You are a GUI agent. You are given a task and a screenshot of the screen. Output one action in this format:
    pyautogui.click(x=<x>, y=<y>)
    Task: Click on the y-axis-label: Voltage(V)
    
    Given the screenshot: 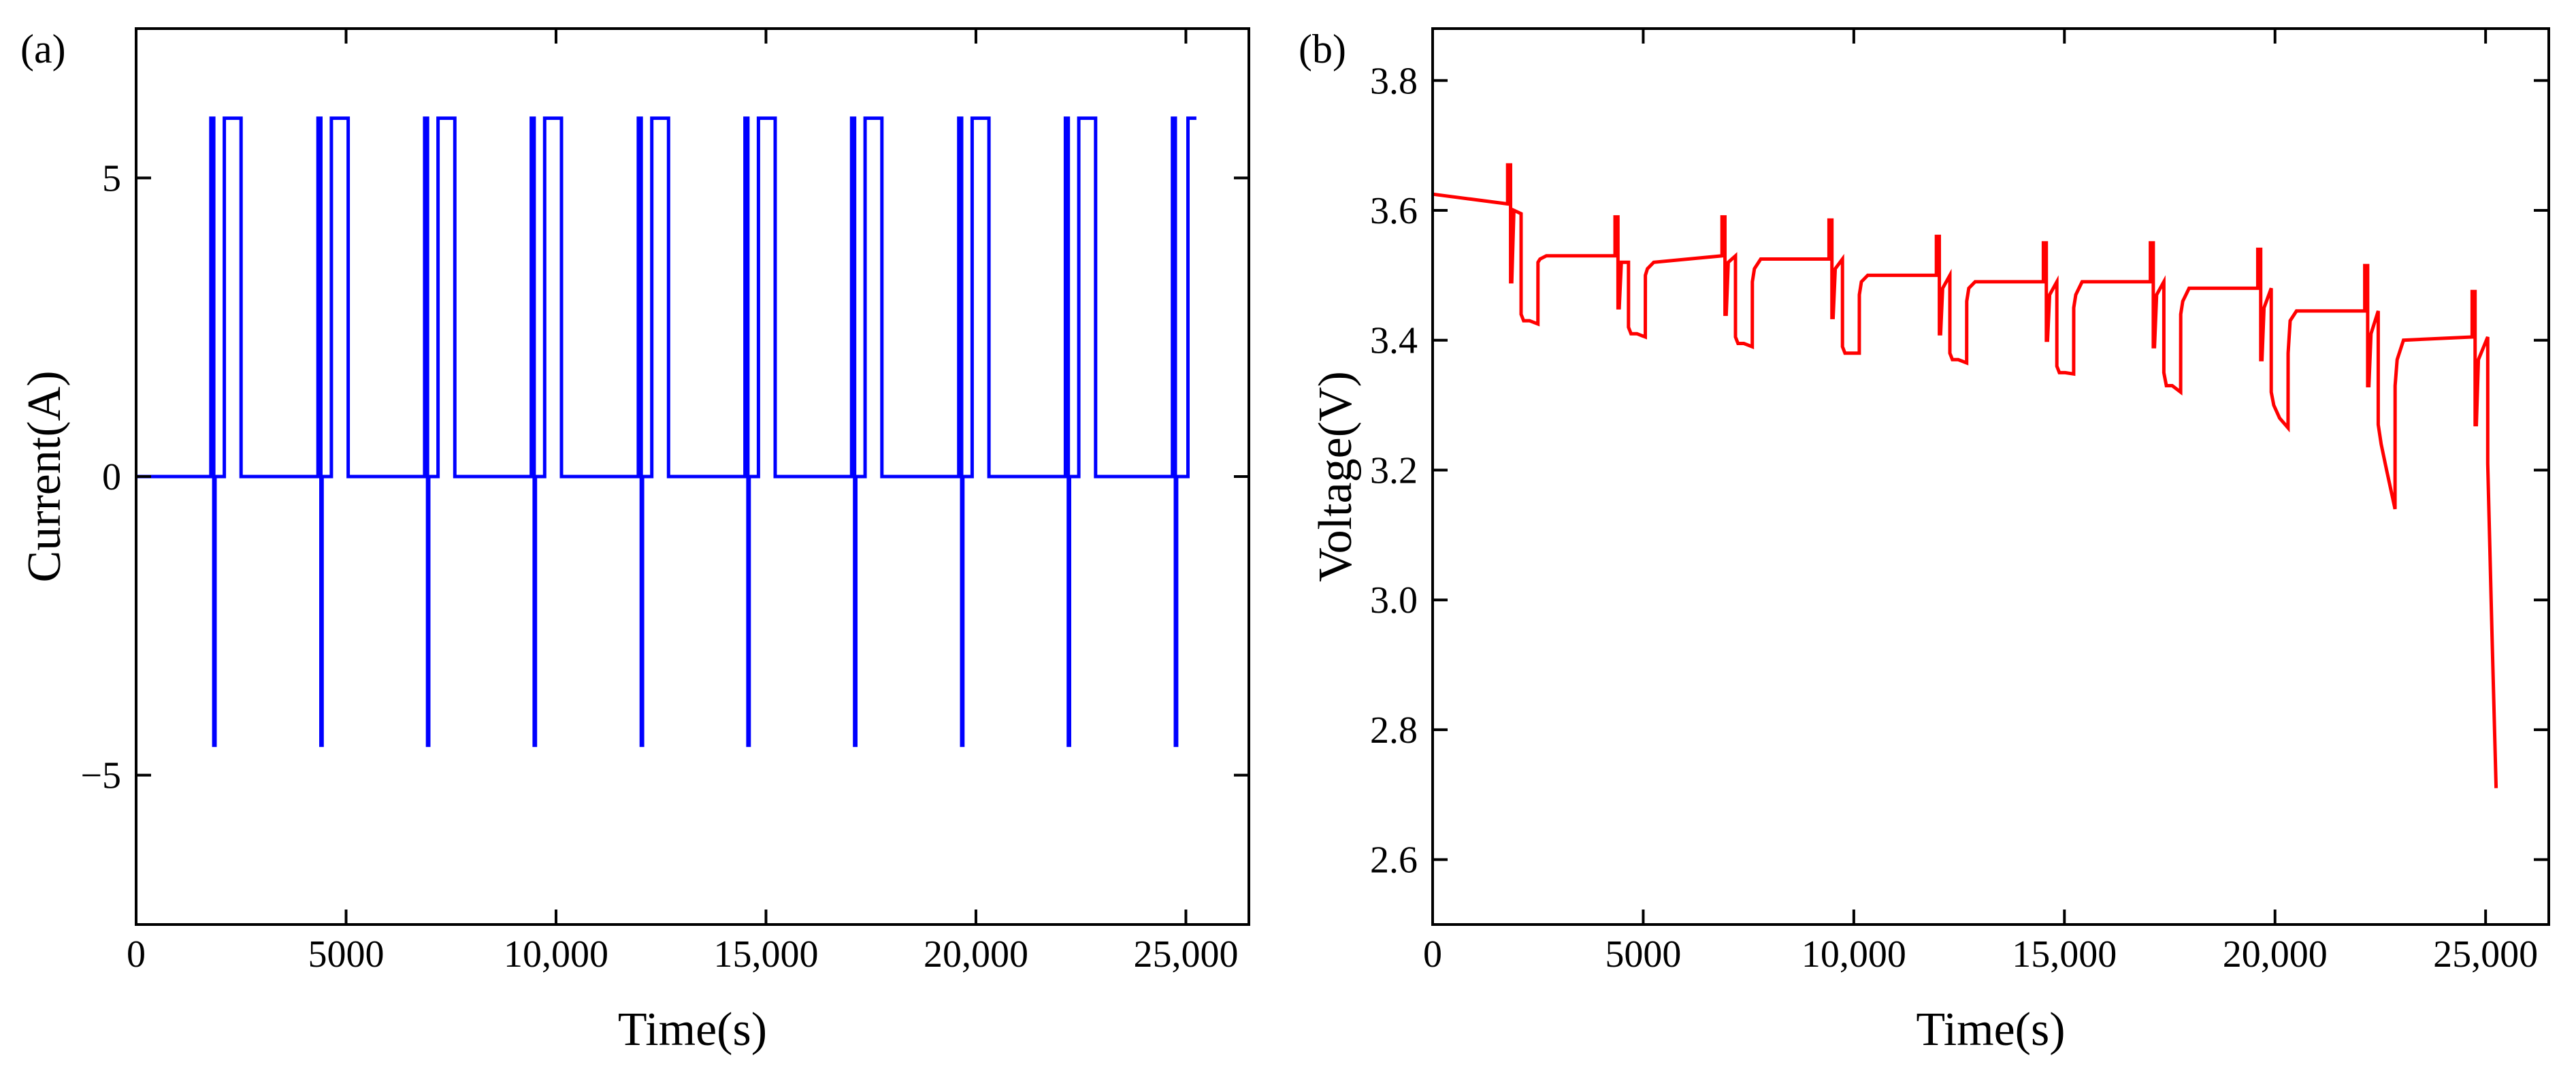 What is the action you would take?
    pyautogui.click(x=1335, y=476)
    